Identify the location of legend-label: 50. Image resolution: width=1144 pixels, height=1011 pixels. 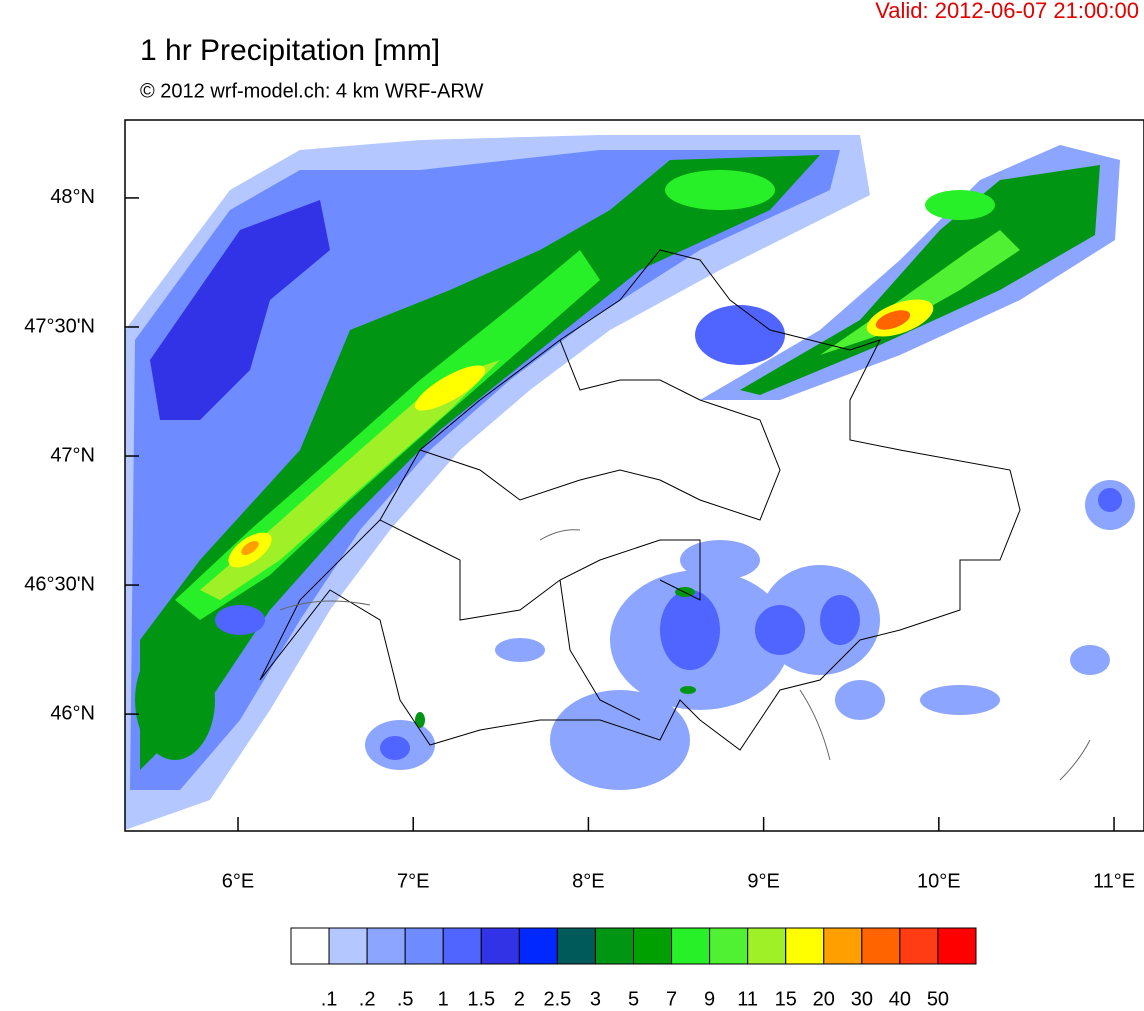
(938, 999).